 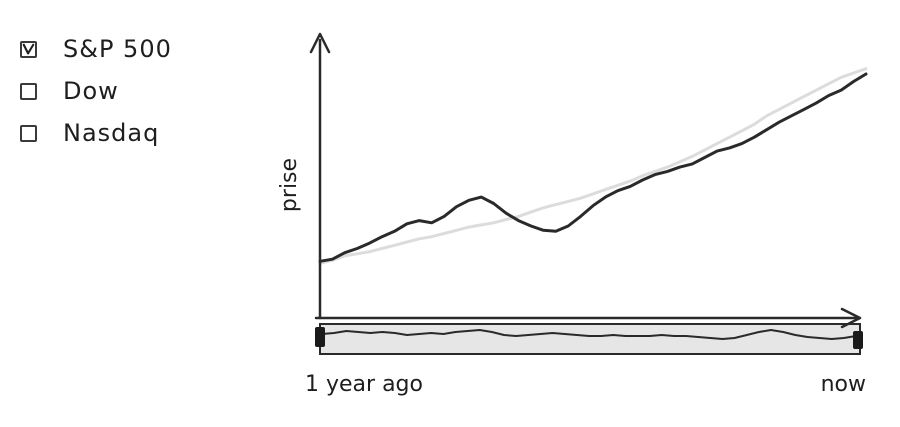 What do you see at coordinates (28, 91) in the screenshot?
I see `dow-checkbox` at bounding box center [28, 91].